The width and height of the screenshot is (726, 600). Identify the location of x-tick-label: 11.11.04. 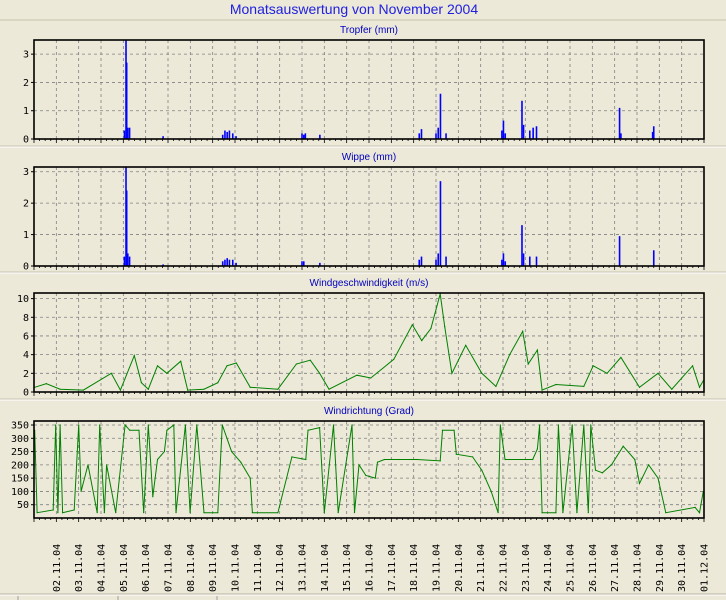
(258, 568).